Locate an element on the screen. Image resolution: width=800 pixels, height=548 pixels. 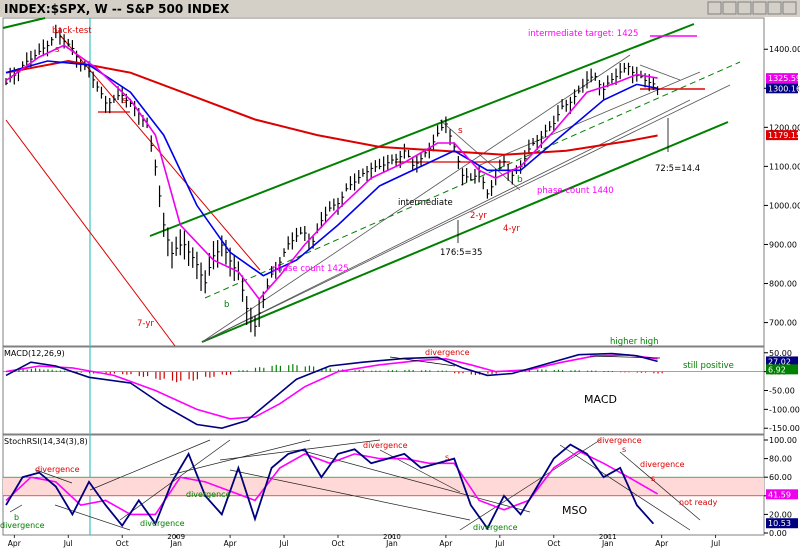
macd-y-tick-label: -150.00 is located at coordinates (784, 428).